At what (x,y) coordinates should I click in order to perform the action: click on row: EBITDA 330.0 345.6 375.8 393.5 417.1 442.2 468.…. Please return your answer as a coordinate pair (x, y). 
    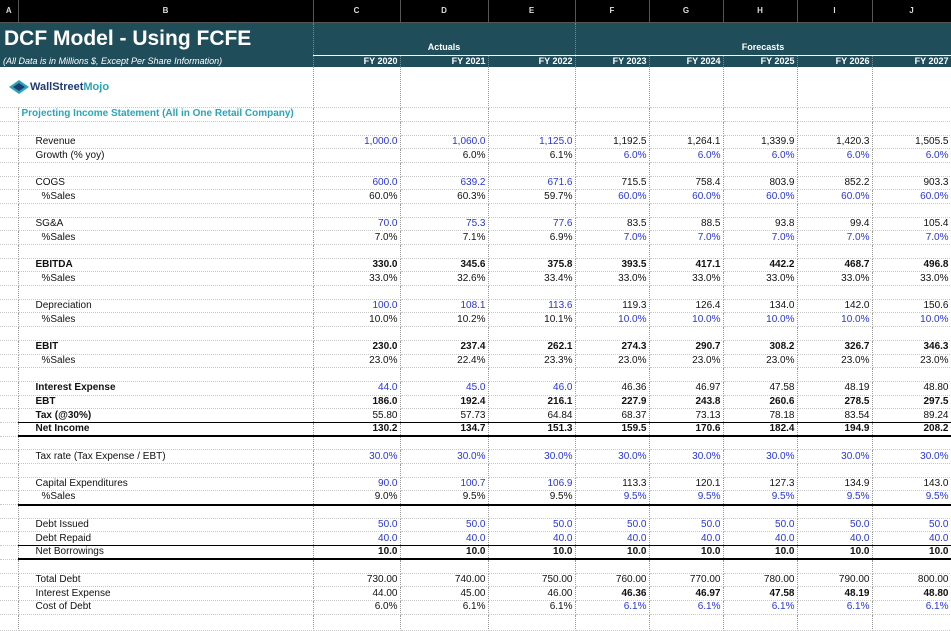
    Looking at the image, I should click on (475, 265).